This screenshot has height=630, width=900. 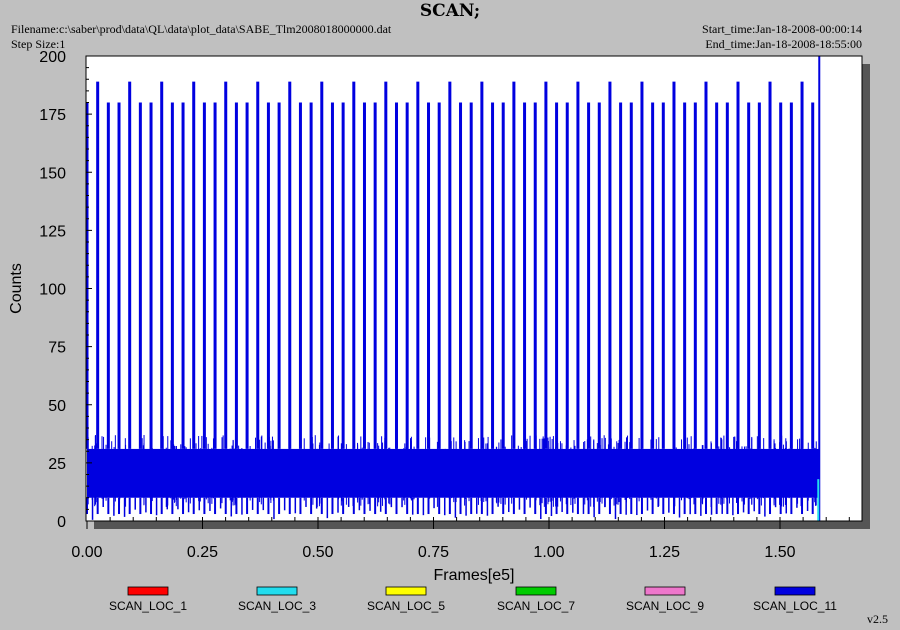 I want to click on y-tick-label: 25, so click(x=57, y=464).